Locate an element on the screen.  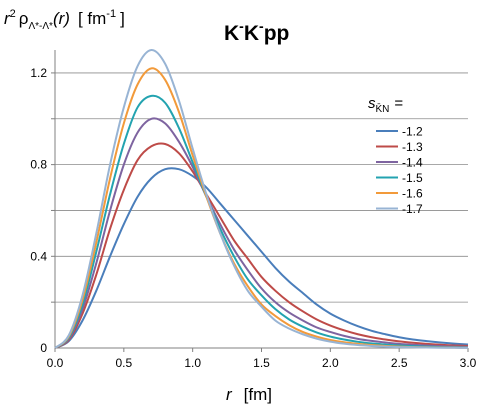
x-tick-labels: 0.0 0.5 1.0 1.5 2.0 2.5 3.0 is located at coordinates (262, 363).